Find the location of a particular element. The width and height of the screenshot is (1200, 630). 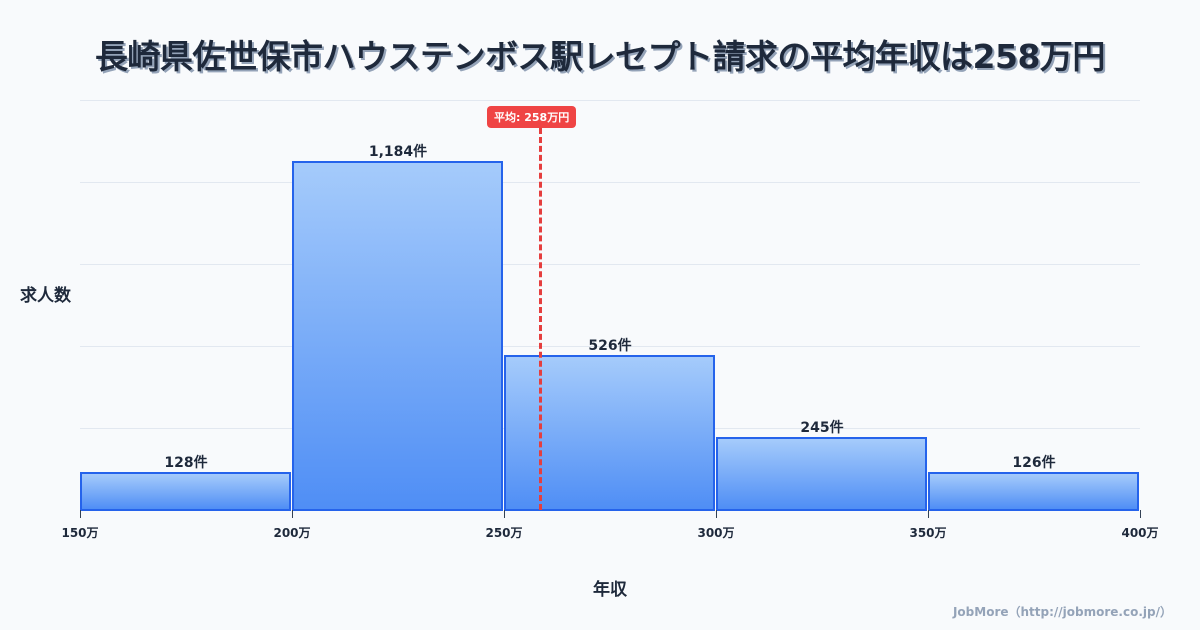

x-tick-label: 250万 is located at coordinates (504, 533).